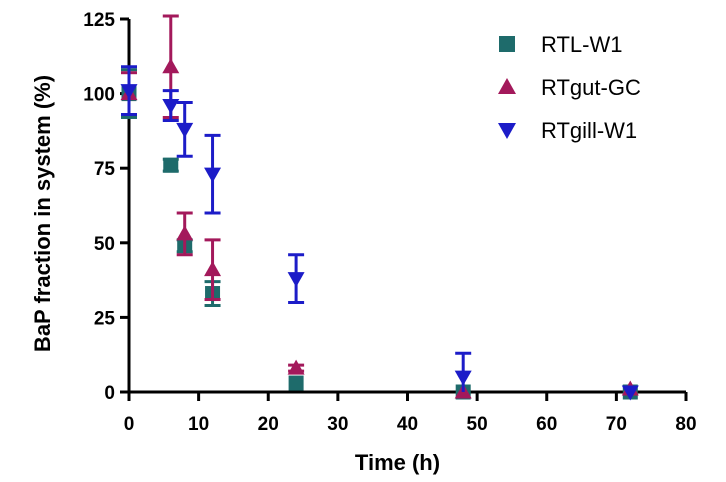 The image size is (726, 482). What do you see at coordinates (104, 244) in the screenshot?
I see `y-tick-label: 50` at bounding box center [104, 244].